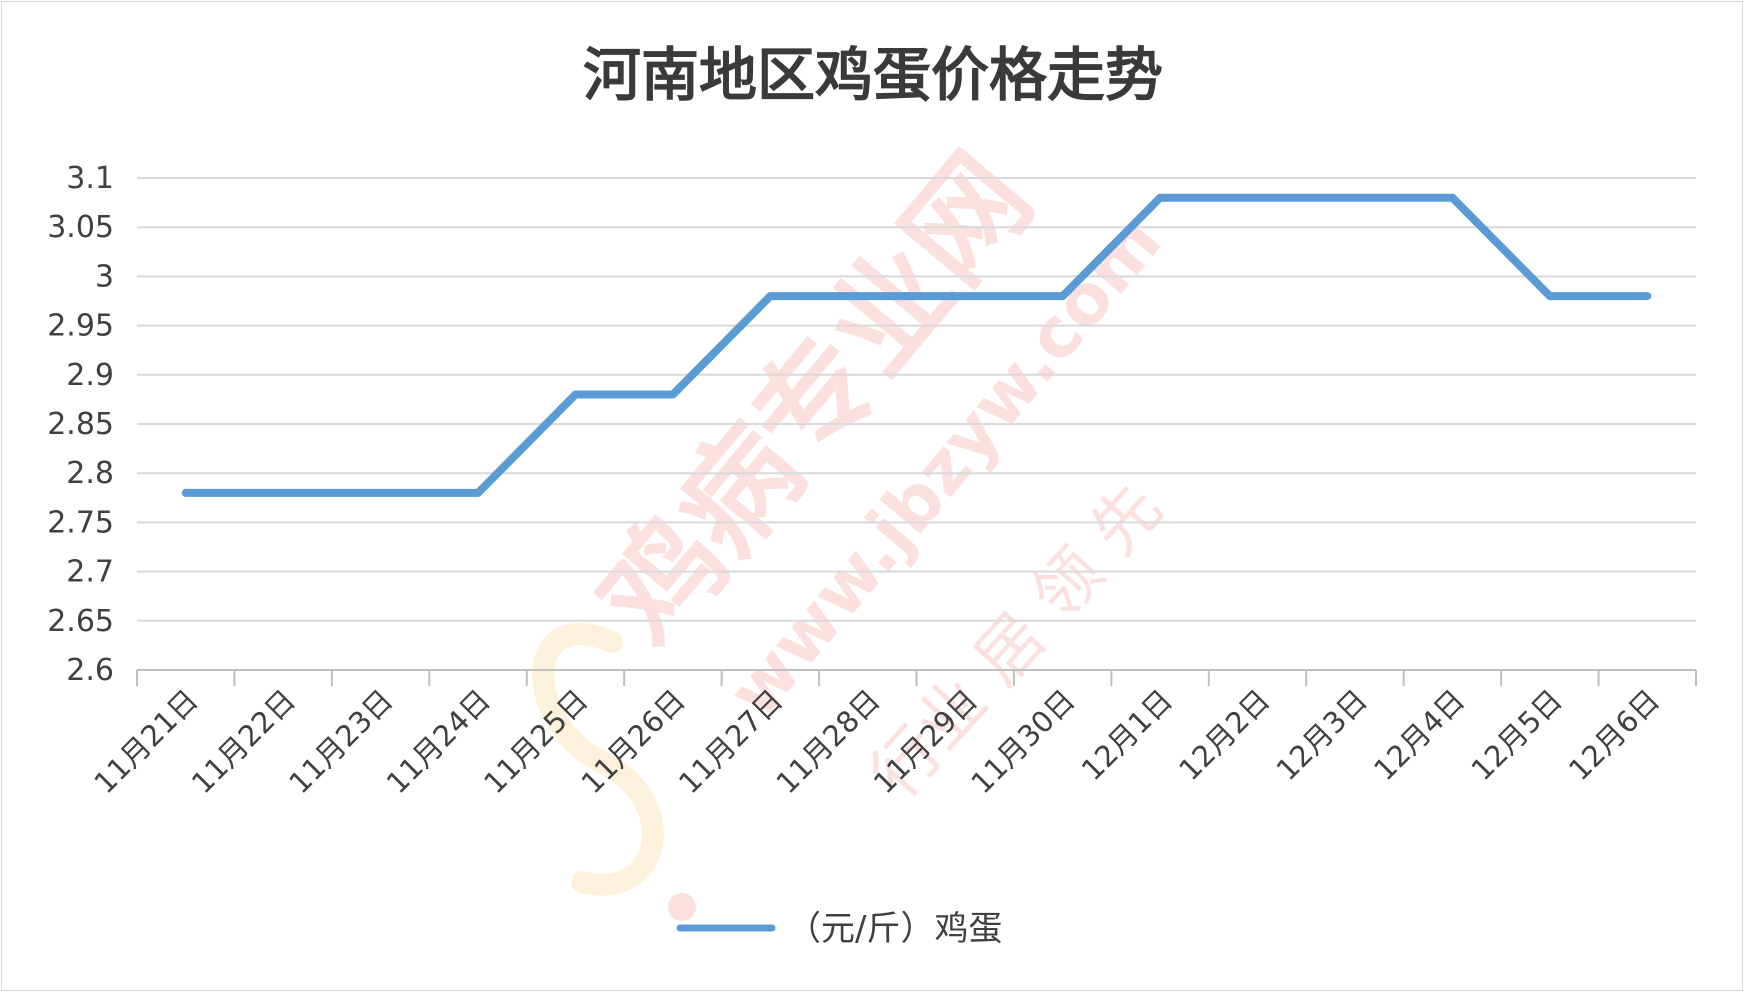 The width and height of the screenshot is (1746, 994). Describe the element at coordinates (90, 572) in the screenshot. I see `y-tick-label: 2.7` at that location.